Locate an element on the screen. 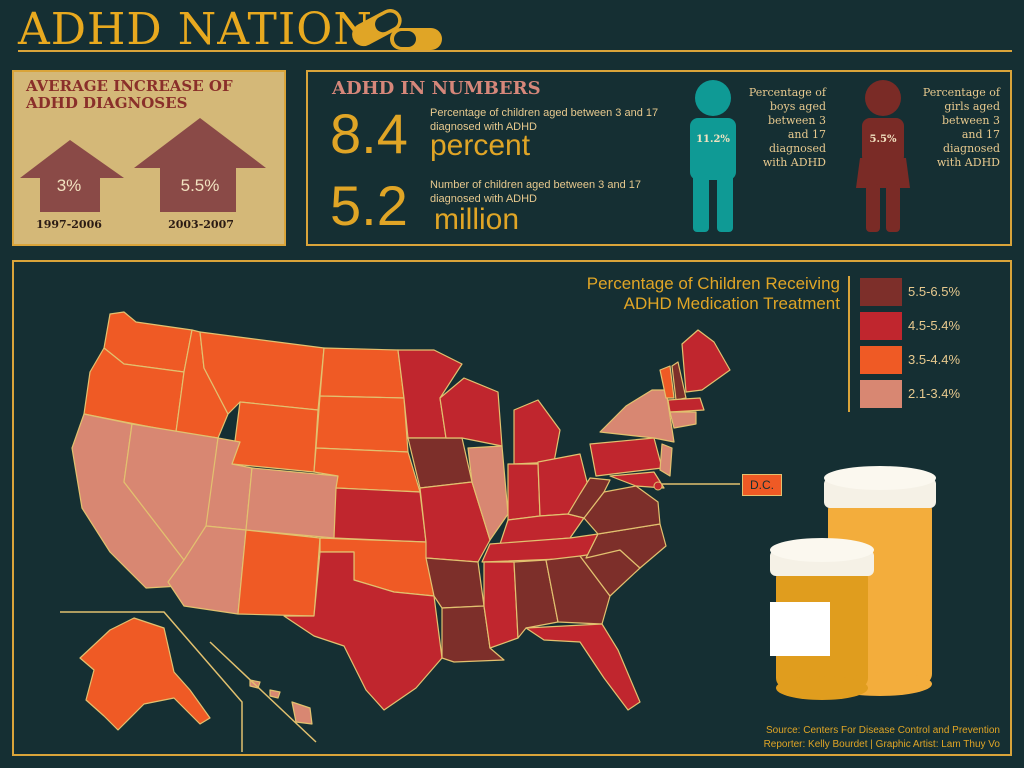 The height and width of the screenshot is (768, 1024). state-pennsylvania is located at coordinates (626, 457).